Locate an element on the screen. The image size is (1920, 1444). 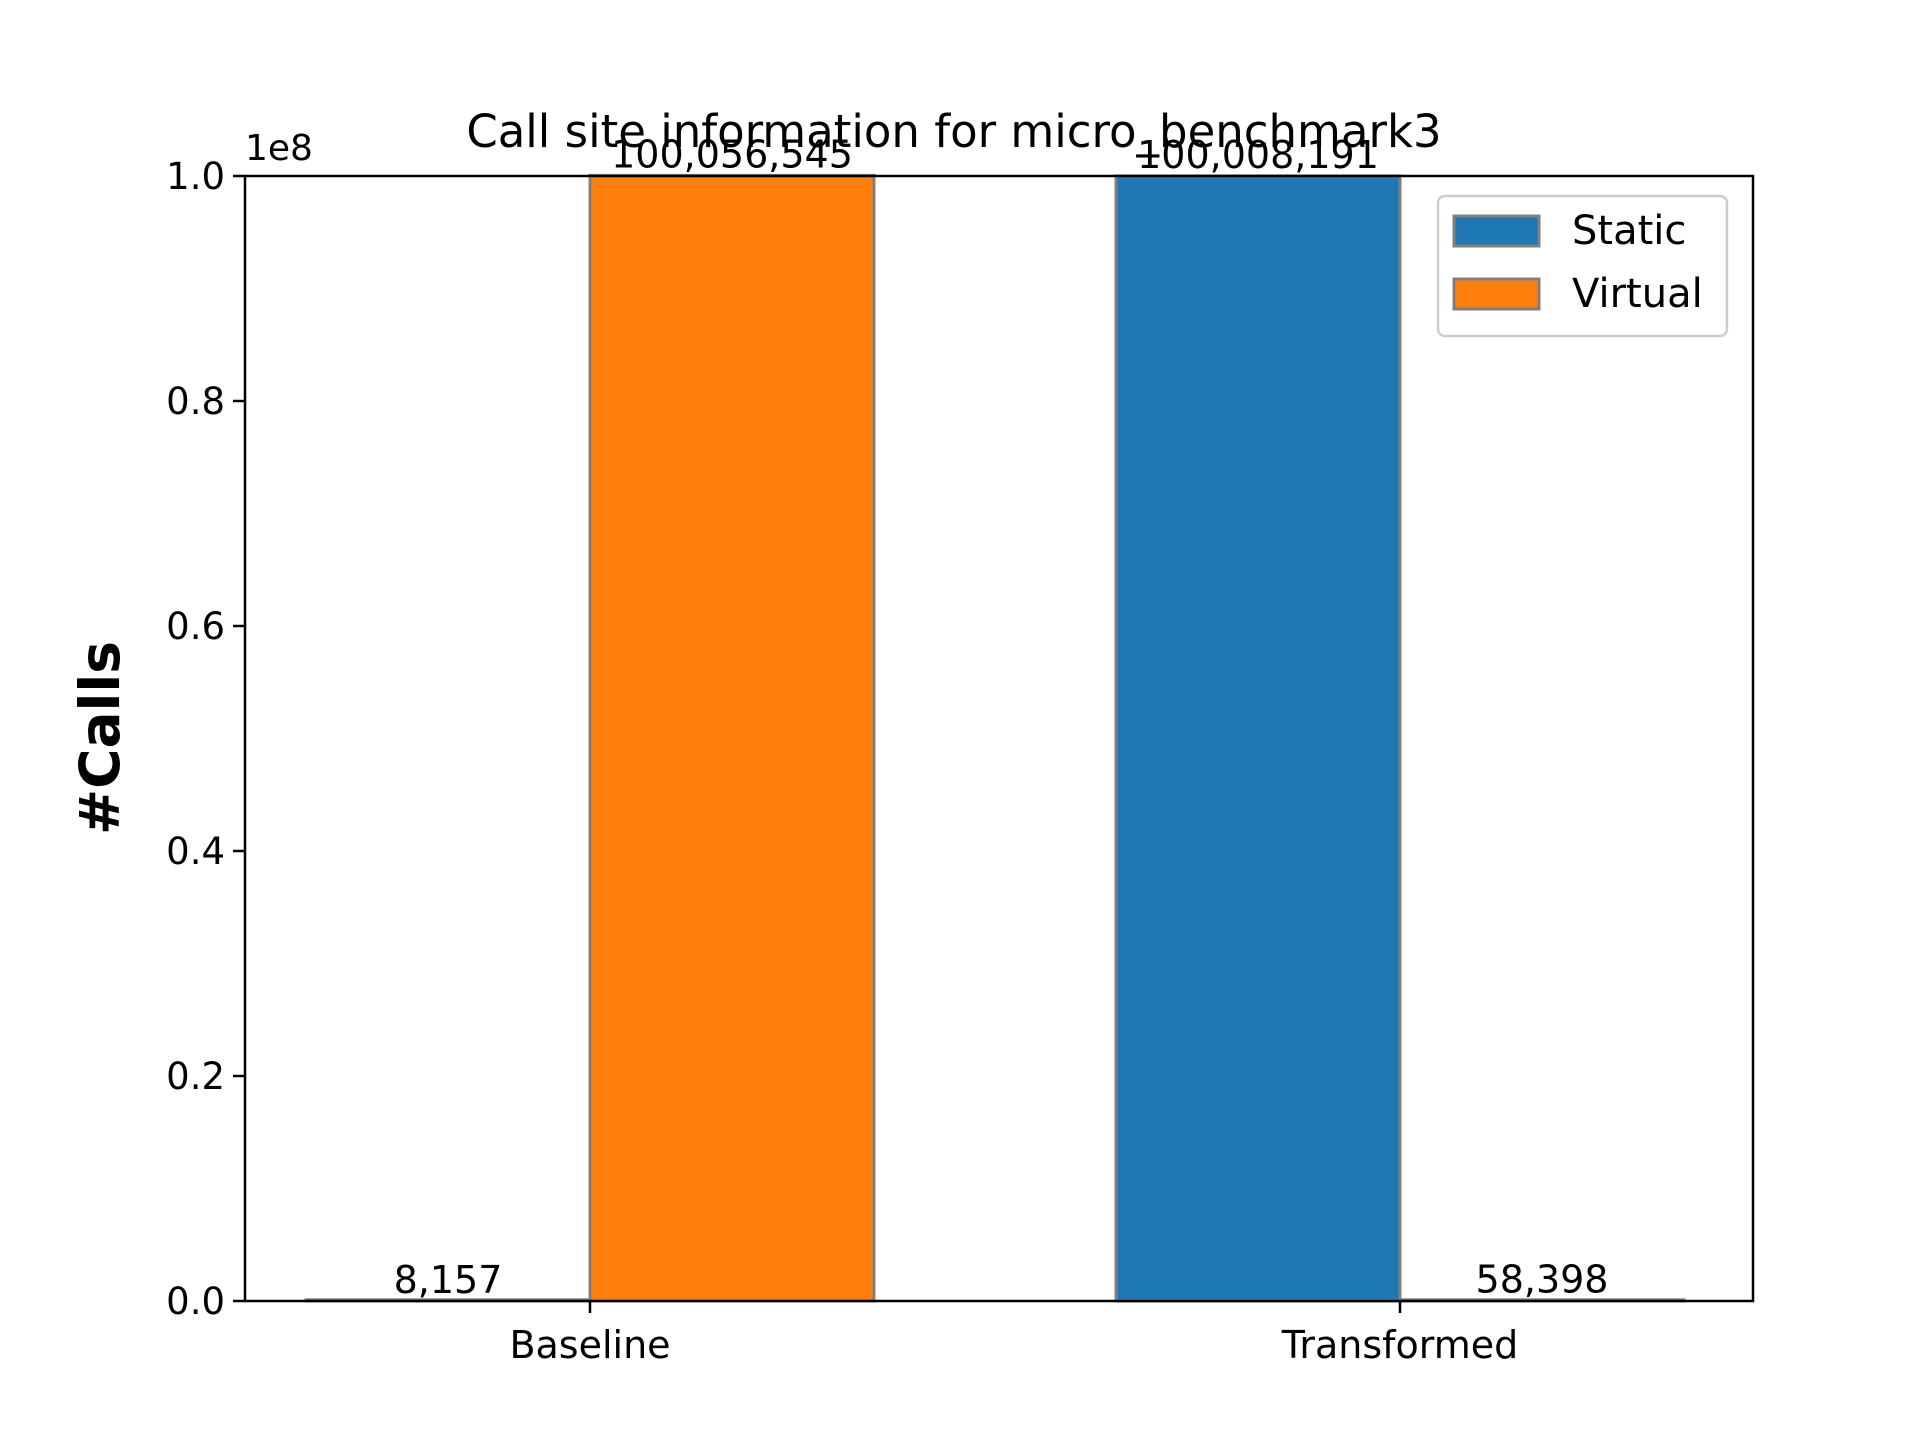
y-tick-label: 1.0 is located at coordinates (195, 176).